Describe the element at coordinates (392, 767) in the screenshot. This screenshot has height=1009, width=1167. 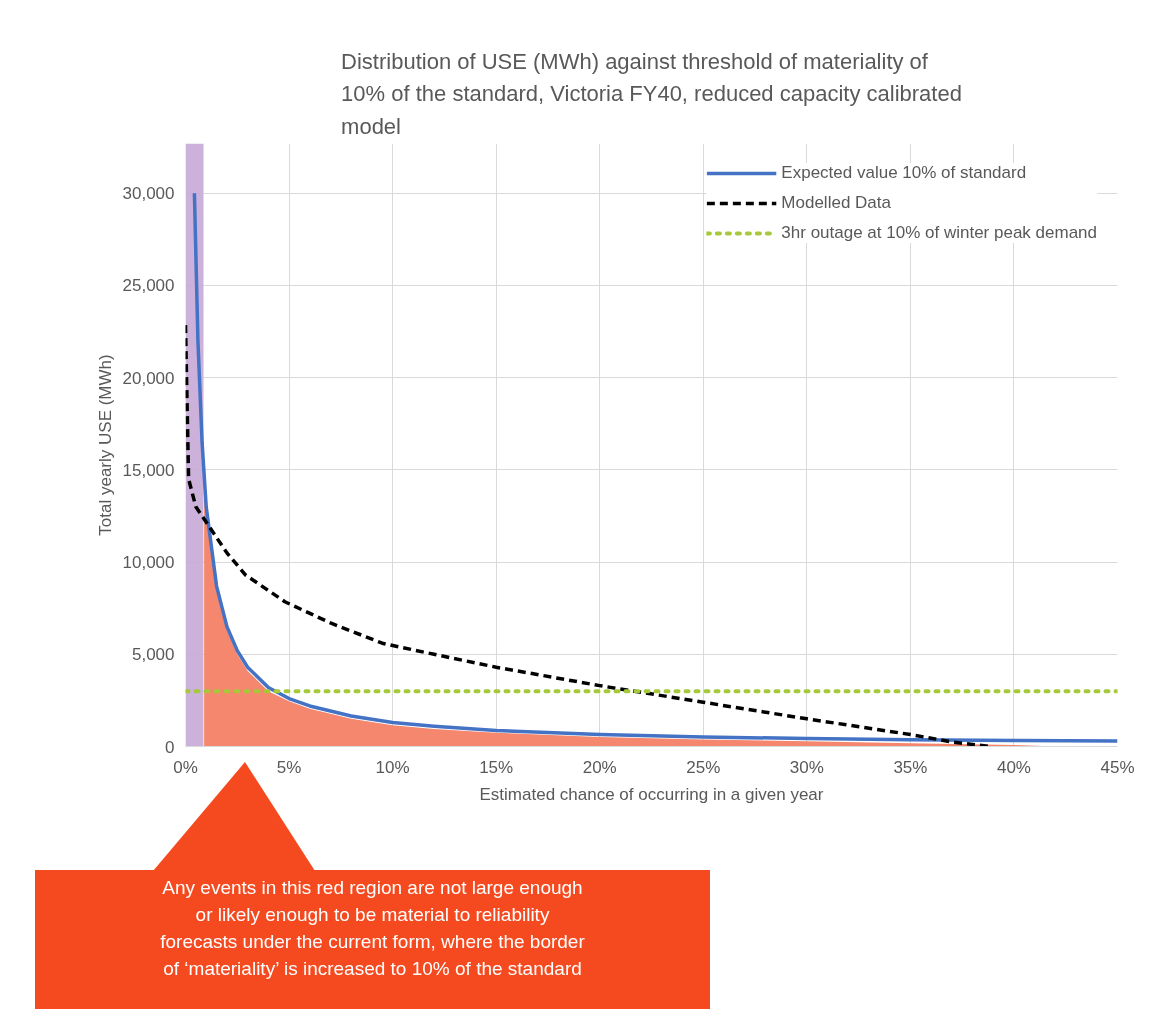
I see `x-tick-label: 10%` at that location.